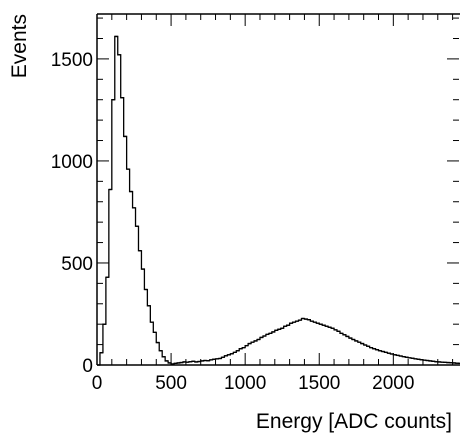 The width and height of the screenshot is (460, 433). I want to click on y-tick-label: 1500, so click(72, 60).